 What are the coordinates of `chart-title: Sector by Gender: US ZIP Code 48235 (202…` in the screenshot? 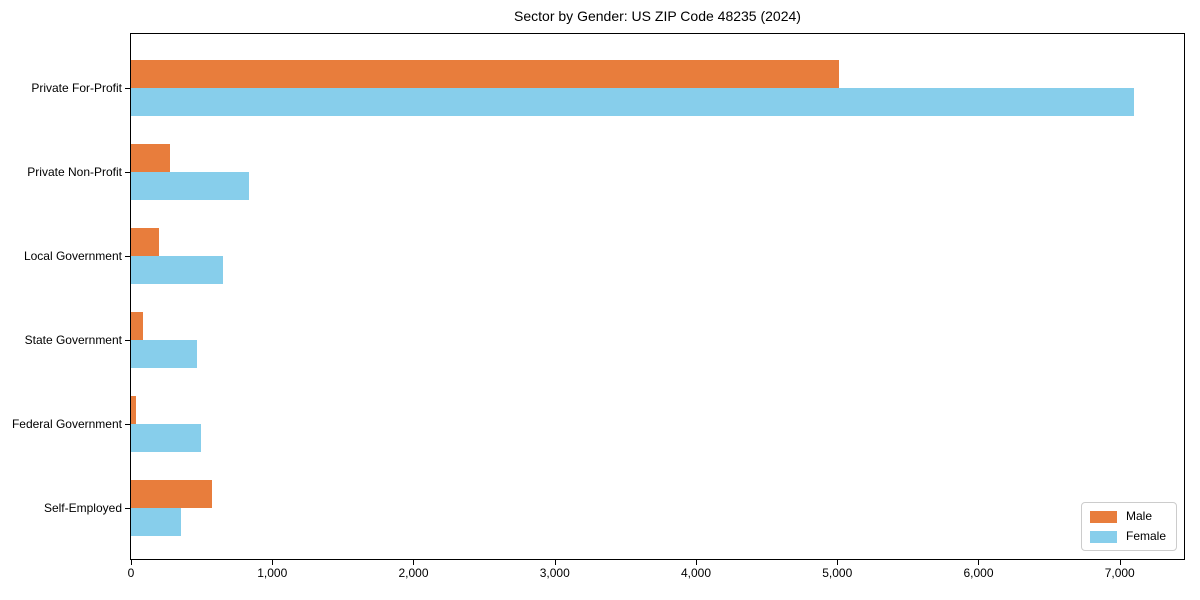 It's located at (657, 16).